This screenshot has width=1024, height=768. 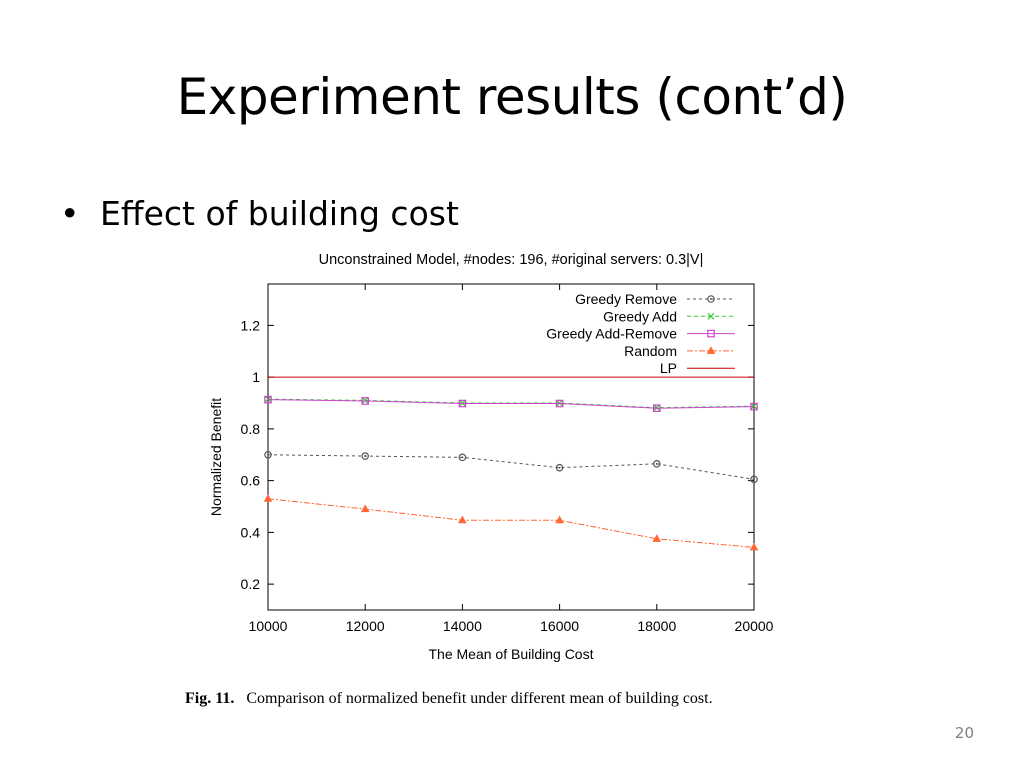 What do you see at coordinates (511, 467) in the screenshot?
I see `series-line-greedy-remove` at bounding box center [511, 467].